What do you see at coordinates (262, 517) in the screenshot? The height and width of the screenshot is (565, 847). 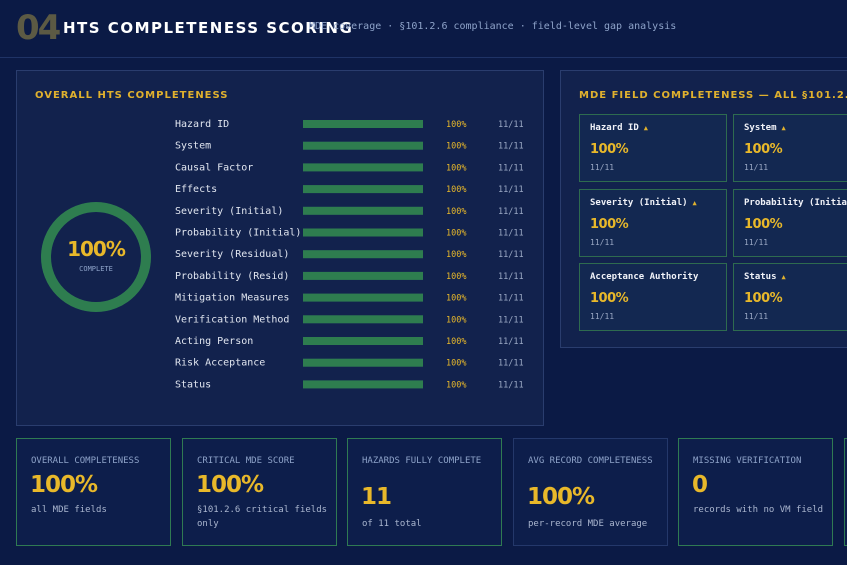 I see `kpi-sub: §101.2.6 critical fields only` at bounding box center [262, 517].